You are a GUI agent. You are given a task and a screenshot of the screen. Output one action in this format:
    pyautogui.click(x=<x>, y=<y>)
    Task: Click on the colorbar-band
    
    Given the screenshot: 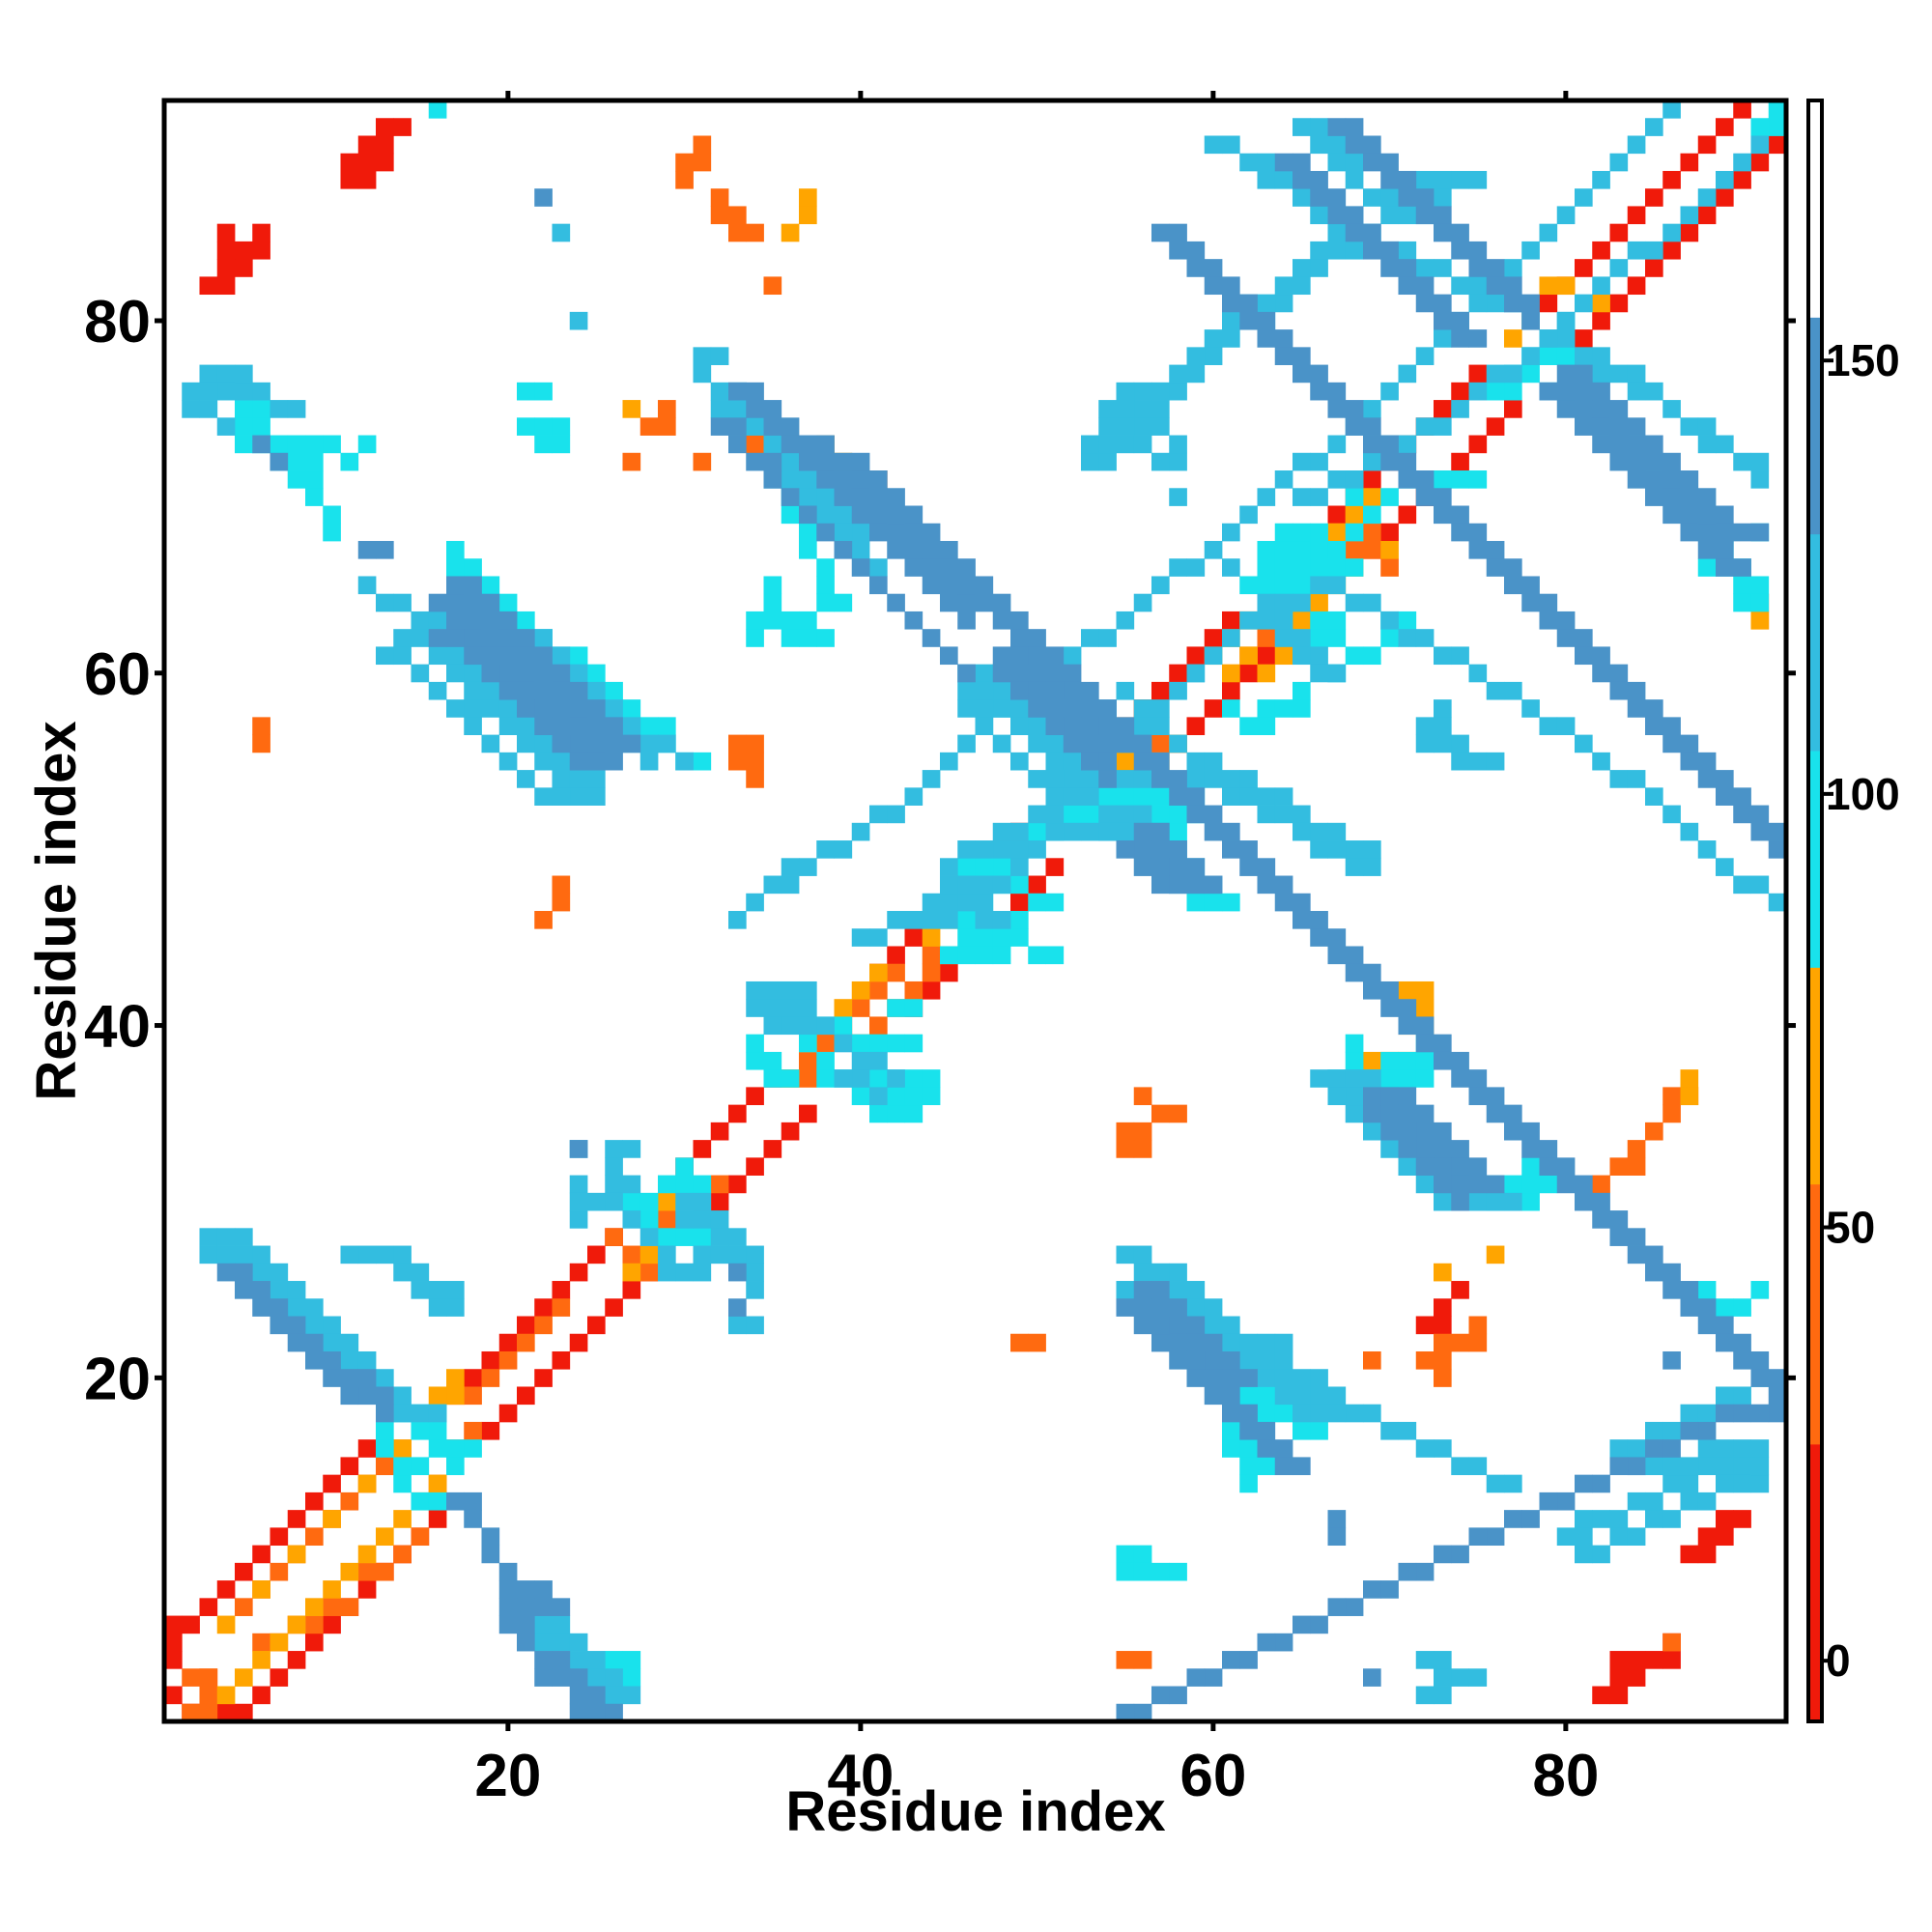 What is the action you would take?
    pyautogui.click(x=1815, y=426)
    